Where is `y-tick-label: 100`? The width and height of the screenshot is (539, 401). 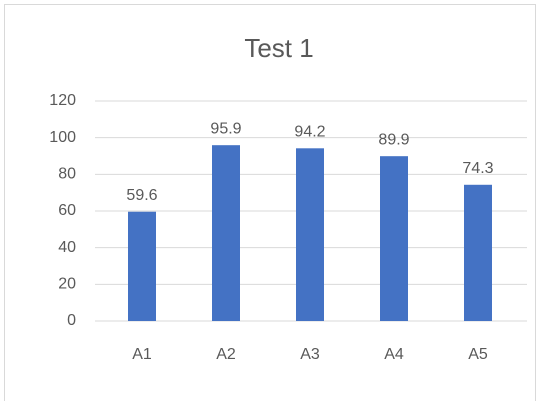 y-tick-label: 100 is located at coordinates (62, 137).